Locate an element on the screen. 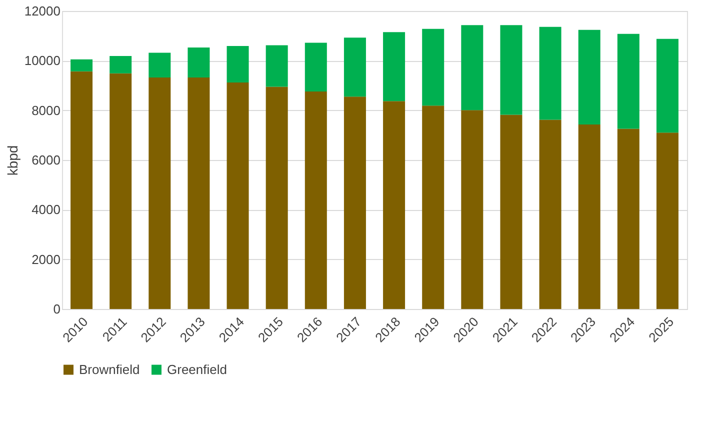 The width and height of the screenshot is (723, 435). y-axis-title: kbpd is located at coordinates (12, 160).